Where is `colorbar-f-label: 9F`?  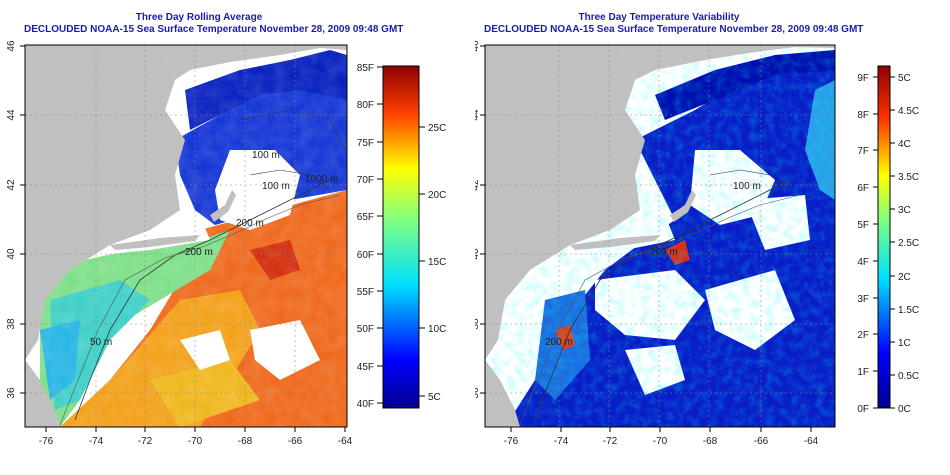
colorbar-f-label: 9F is located at coordinates (863, 78).